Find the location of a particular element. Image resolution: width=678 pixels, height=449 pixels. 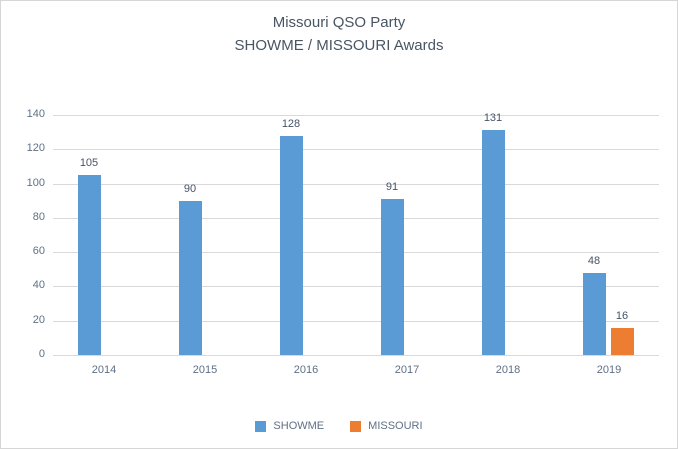

y-axis-tick-label: 80 is located at coordinates (38, 217).